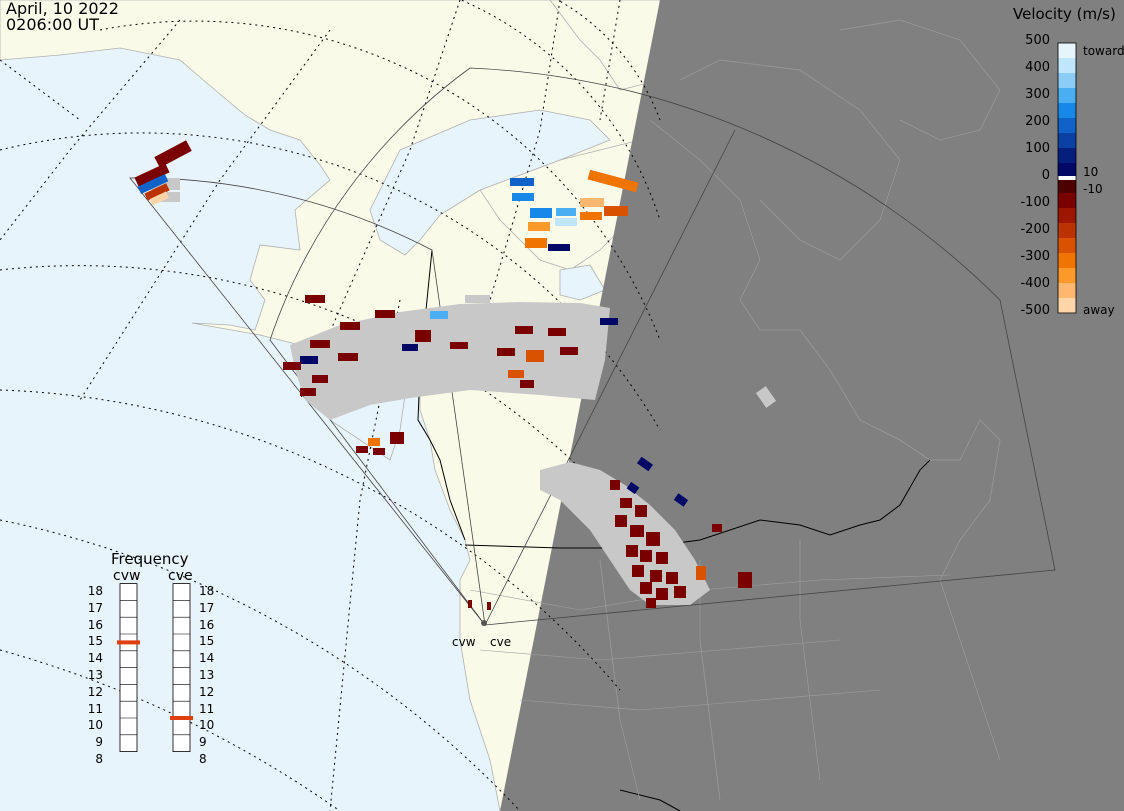 The image size is (1124, 811). Describe the element at coordinates (207, 591) in the screenshot. I see `frequency-tick-label: 18` at that location.